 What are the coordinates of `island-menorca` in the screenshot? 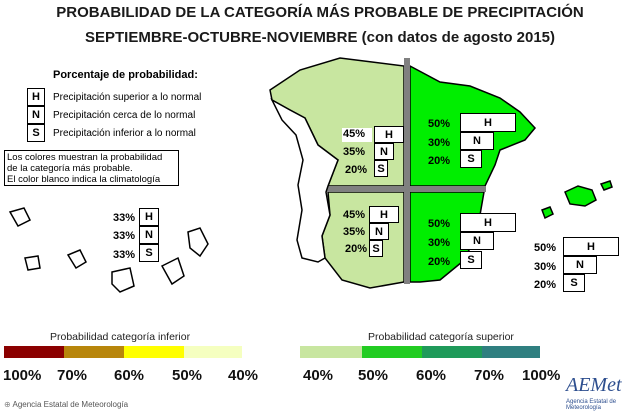 It's located at (606, 185).